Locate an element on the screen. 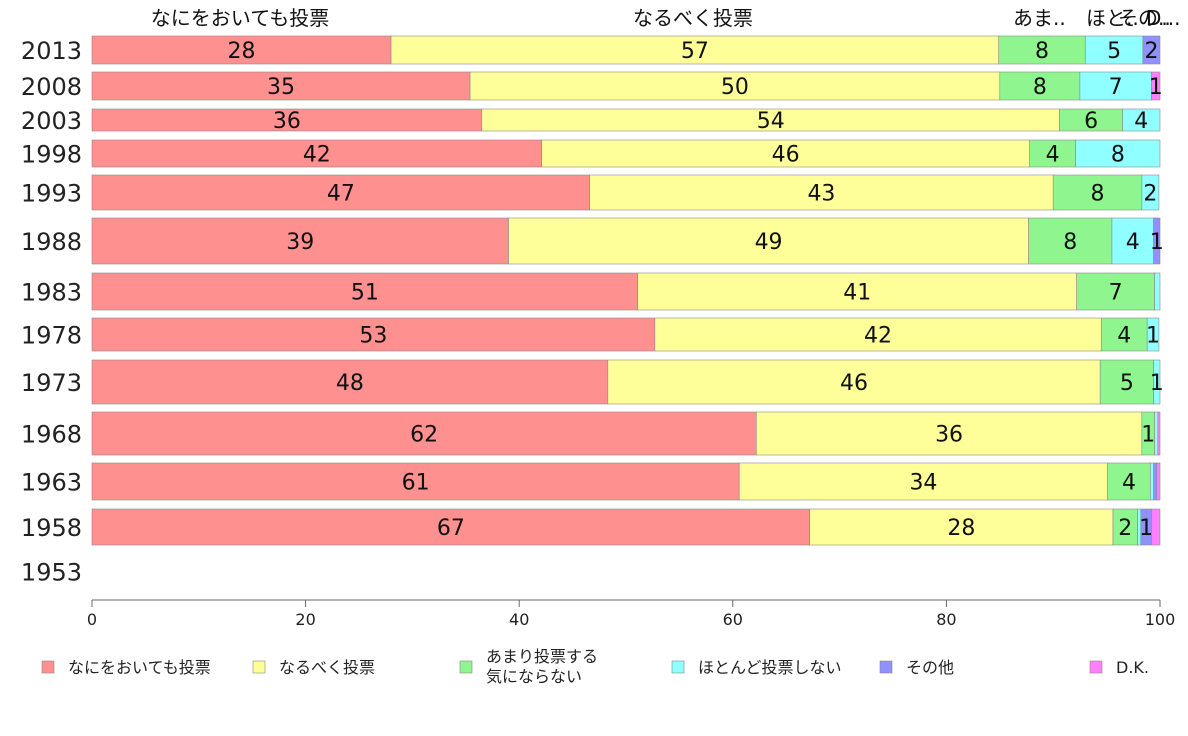 This screenshot has height=736, width=1188. category-label-1963: 1963 is located at coordinates (51, 483).